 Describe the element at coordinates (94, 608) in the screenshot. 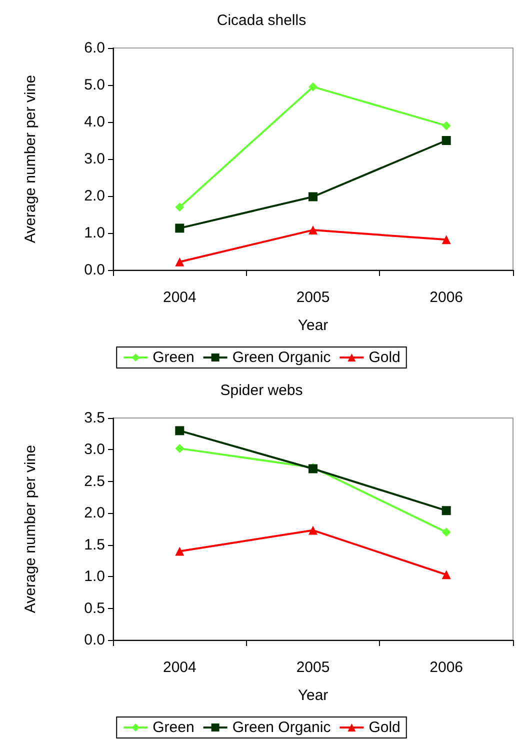

I see `y-tick-label: 0.5` at that location.